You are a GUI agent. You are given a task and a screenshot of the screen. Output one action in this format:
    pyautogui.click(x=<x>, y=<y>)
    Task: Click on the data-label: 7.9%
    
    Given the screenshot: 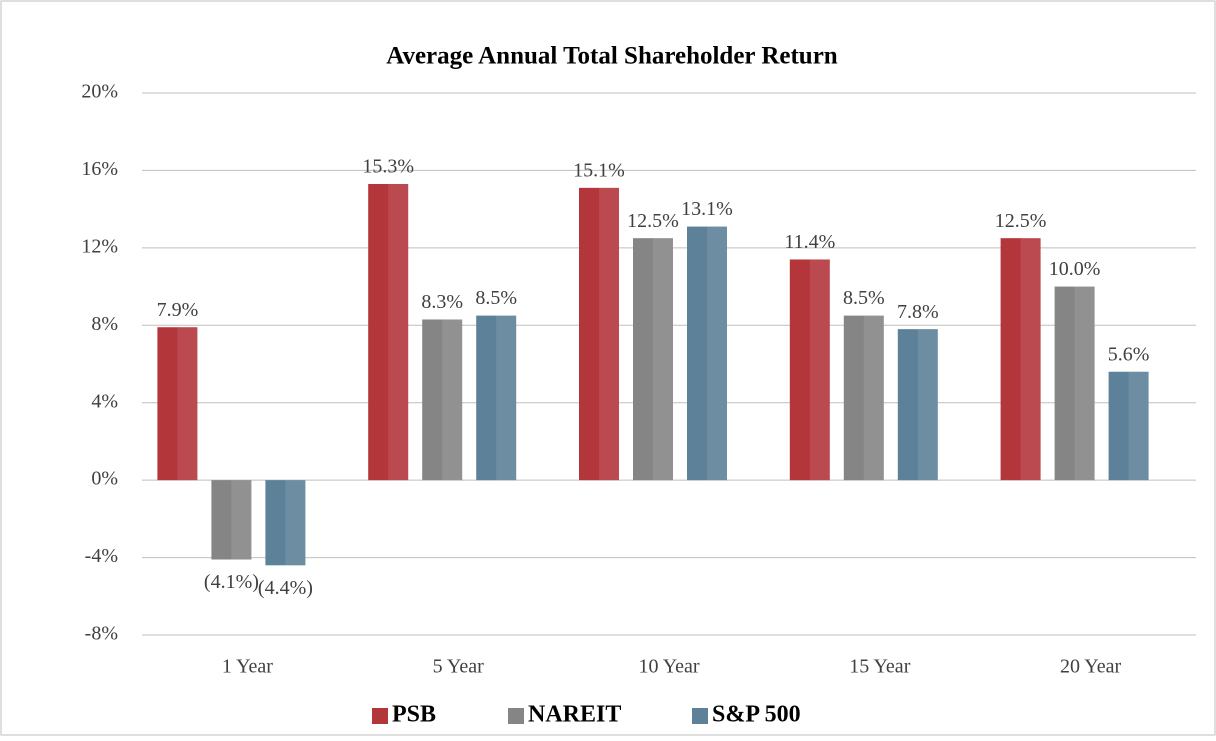 What is the action you would take?
    pyautogui.click(x=178, y=310)
    